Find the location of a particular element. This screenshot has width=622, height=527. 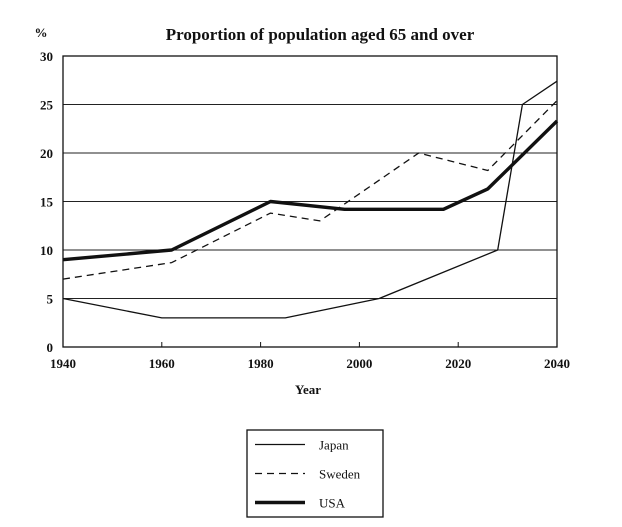

y-tick-label: 10 is located at coordinates (46, 250).